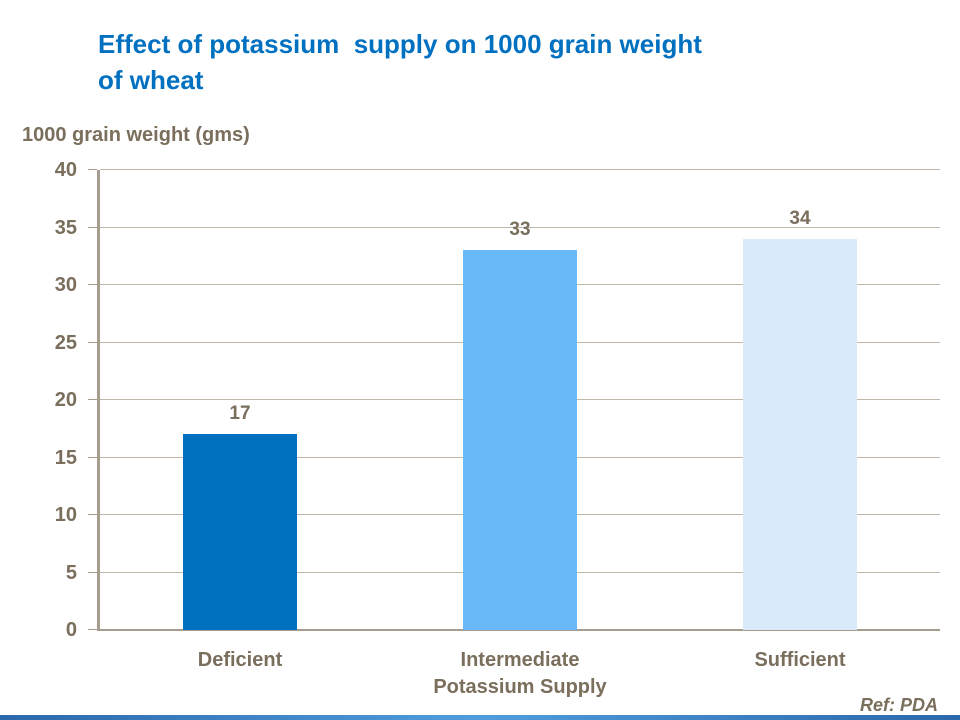 The height and width of the screenshot is (720, 960). I want to click on y-tick-label: 25, so click(65, 342).